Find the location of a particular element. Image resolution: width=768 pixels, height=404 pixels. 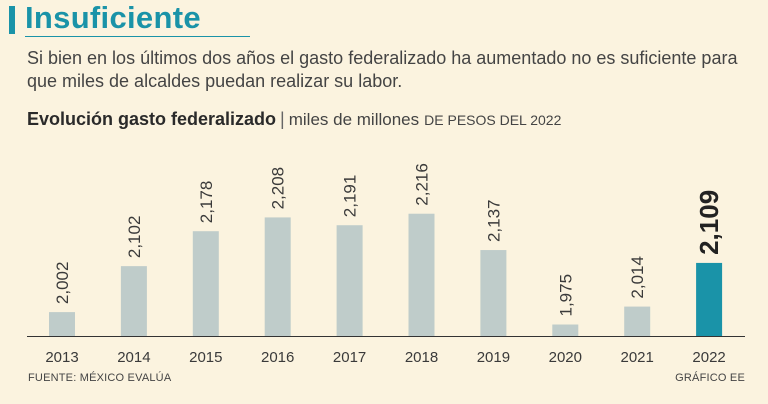

x-tick-2017: 2017 is located at coordinates (349, 357).